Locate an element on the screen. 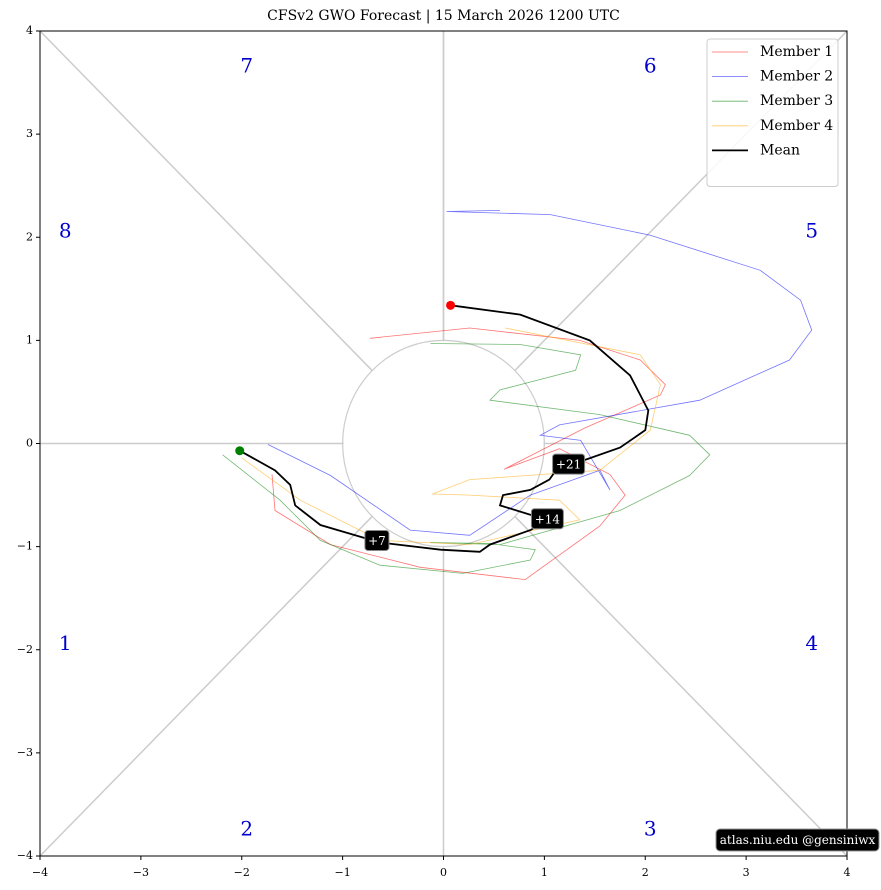 The image size is (881, 890). x-tick-label: −1 is located at coordinates (343, 872).